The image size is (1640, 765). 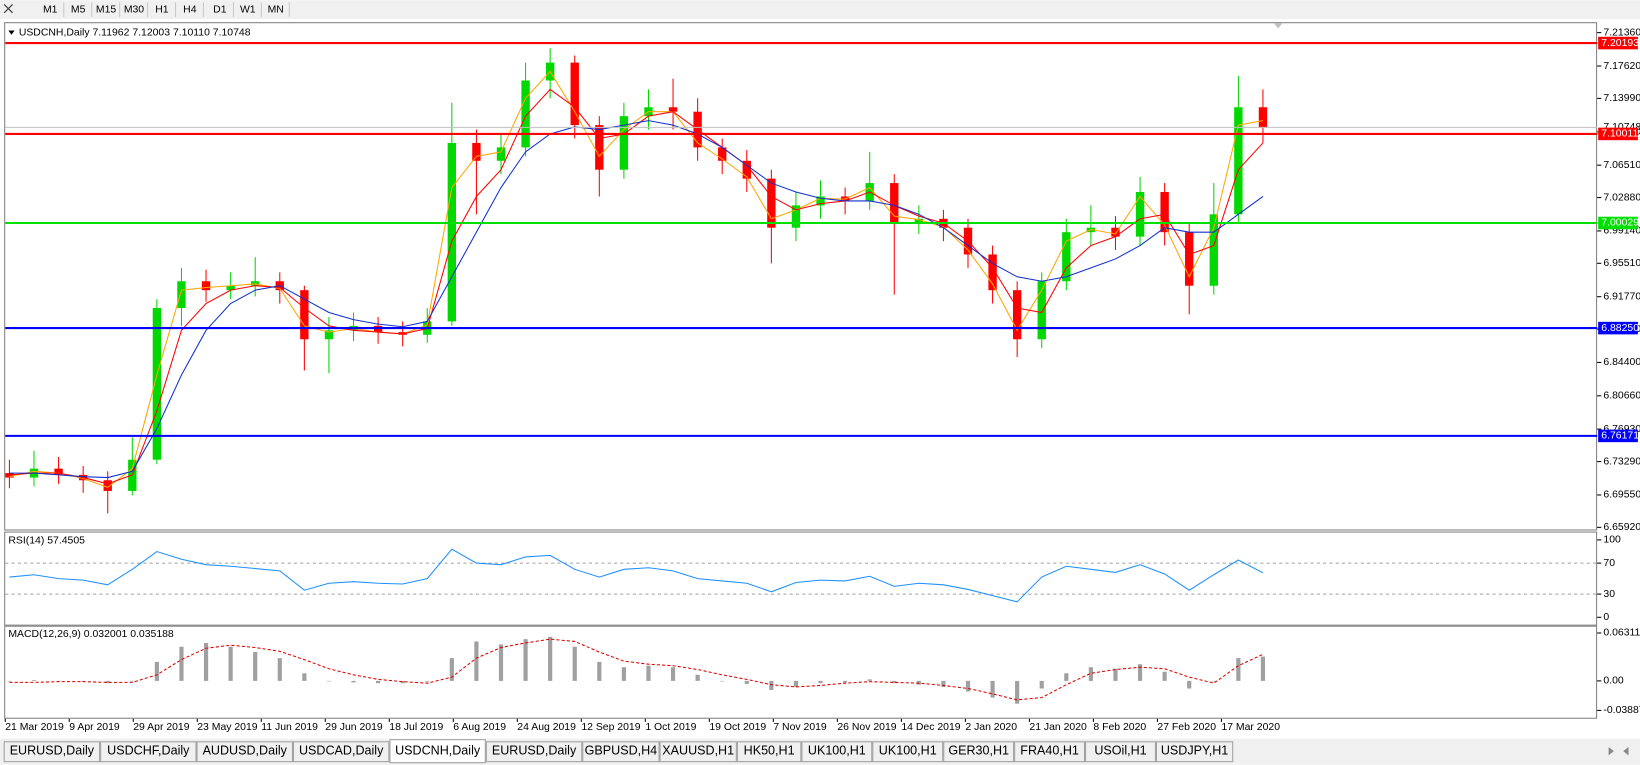 I want to click on y-tick-label: 6.84400, so click(x=1621, y=362).